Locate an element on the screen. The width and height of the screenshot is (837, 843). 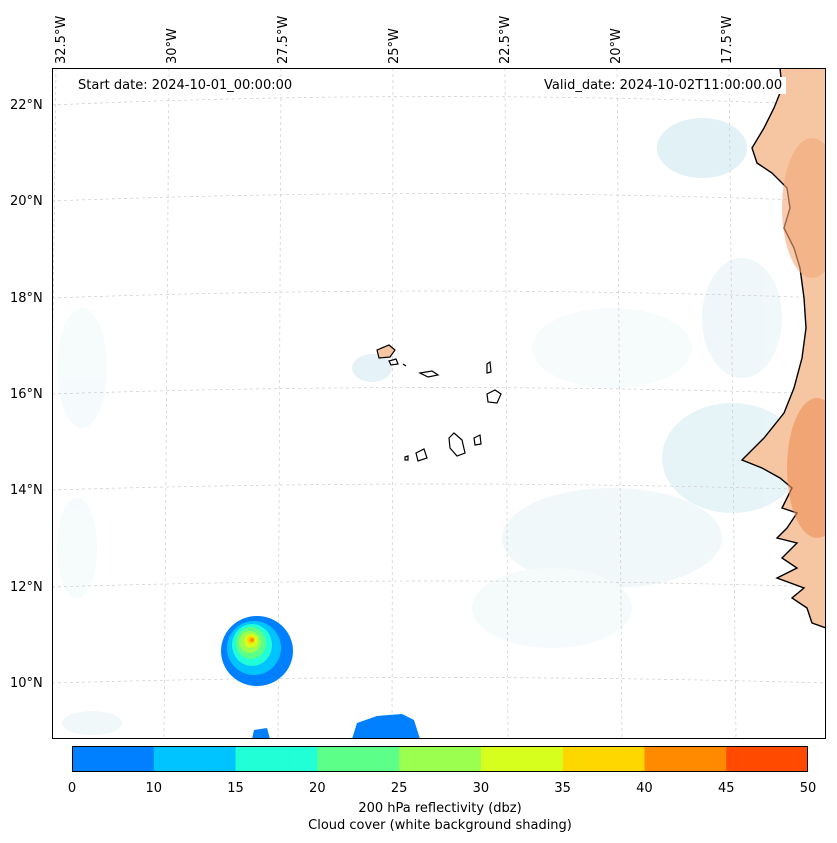
island-brava is located at coordinates (406, 458).